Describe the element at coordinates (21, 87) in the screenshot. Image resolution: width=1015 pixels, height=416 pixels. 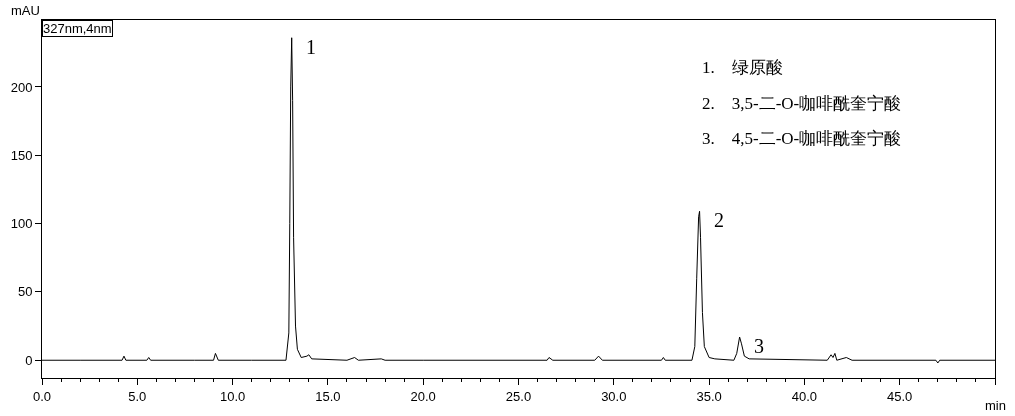
I see `y-tick-label: 200` at that location.